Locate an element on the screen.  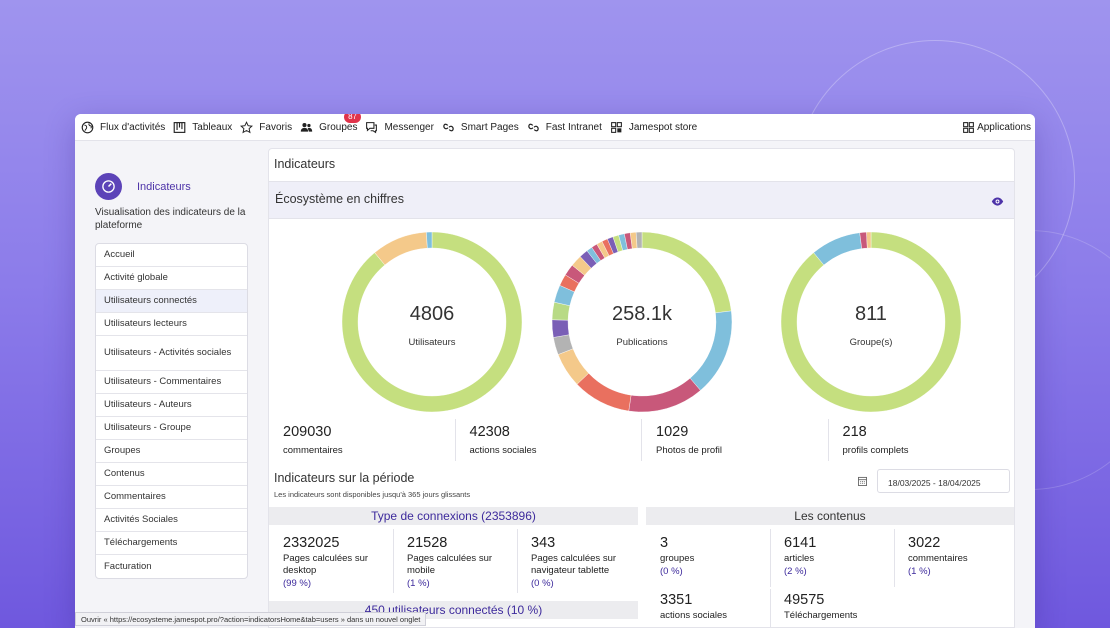
sidebar-item-contenus: Contenus is located at coordinates (171, 474).